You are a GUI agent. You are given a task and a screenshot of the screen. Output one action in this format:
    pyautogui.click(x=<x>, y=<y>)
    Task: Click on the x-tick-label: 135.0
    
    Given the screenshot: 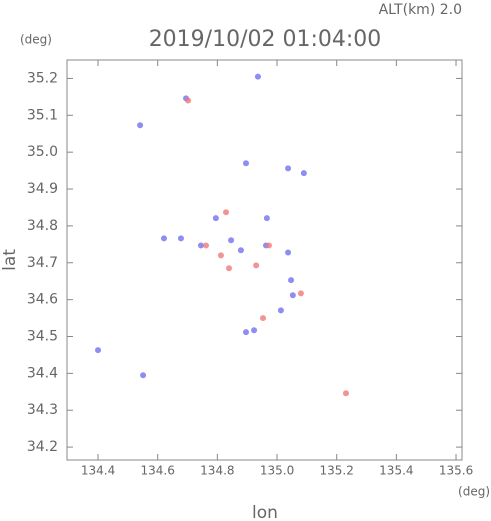 What is the action you would take?
    pyautogui.click(x=277, y=471)
    